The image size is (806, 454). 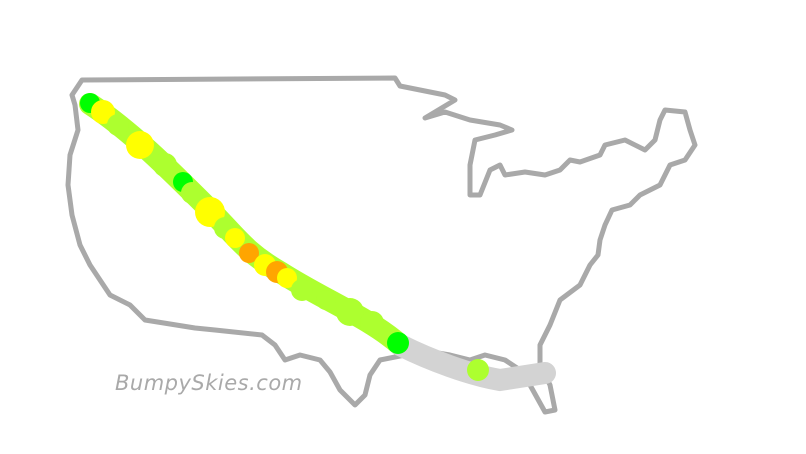 I want to click on route-segment-no-data, so click(x=472, y=363).